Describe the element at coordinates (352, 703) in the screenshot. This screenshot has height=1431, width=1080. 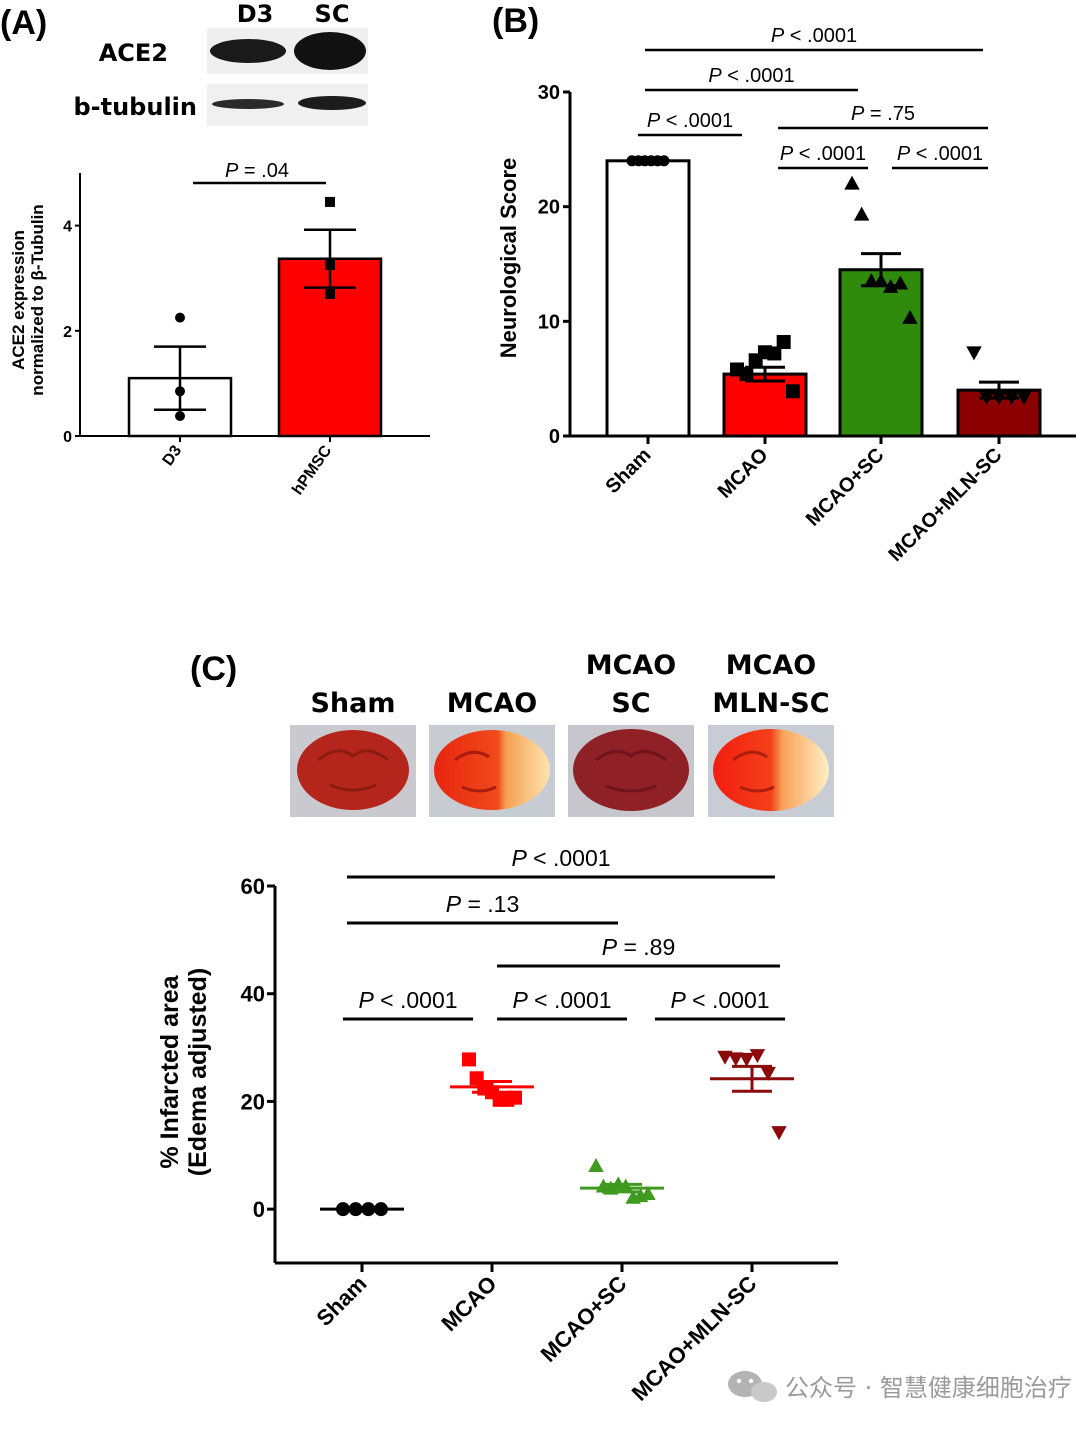
I see `brain-label: Sham` at that location.